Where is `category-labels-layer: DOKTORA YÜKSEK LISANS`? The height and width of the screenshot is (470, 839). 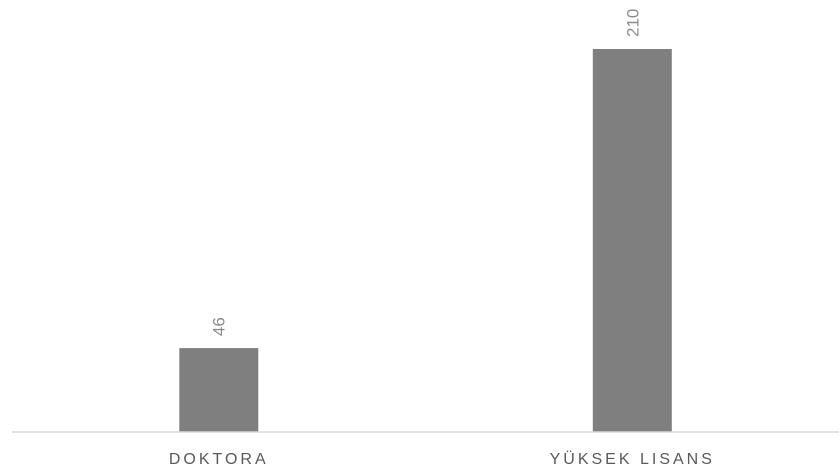 category-labels-layer: DOKTORA YÜKSEK LISANS is located at coordinates (442, 459).